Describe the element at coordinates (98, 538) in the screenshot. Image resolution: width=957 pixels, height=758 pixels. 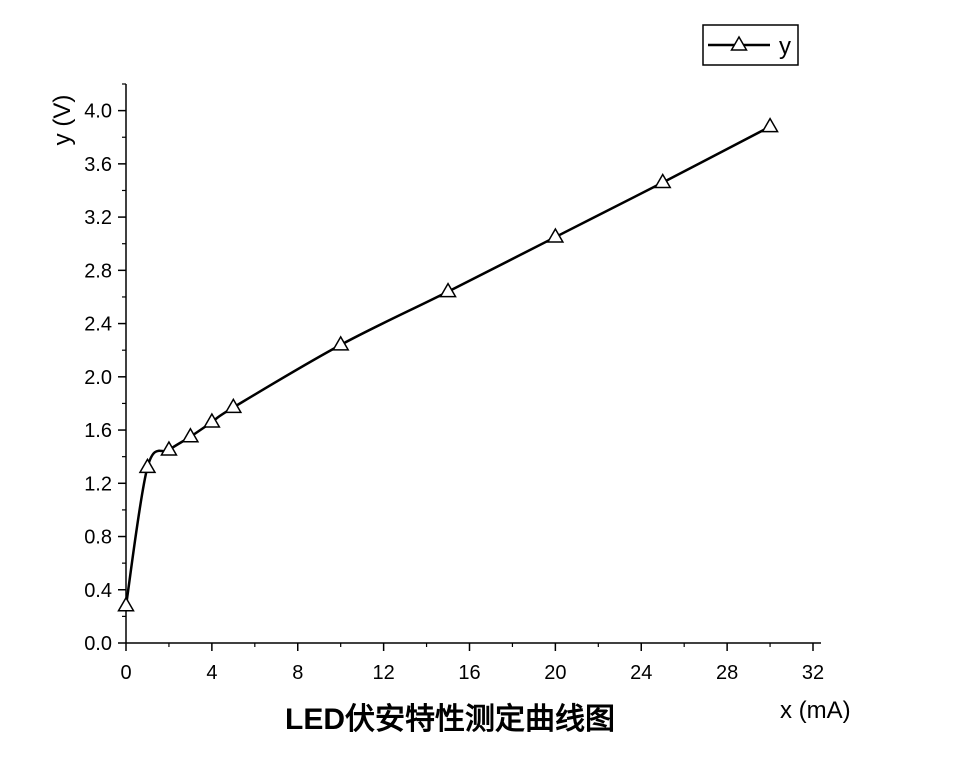
I see `y-tick-label: 0.8` at that location.